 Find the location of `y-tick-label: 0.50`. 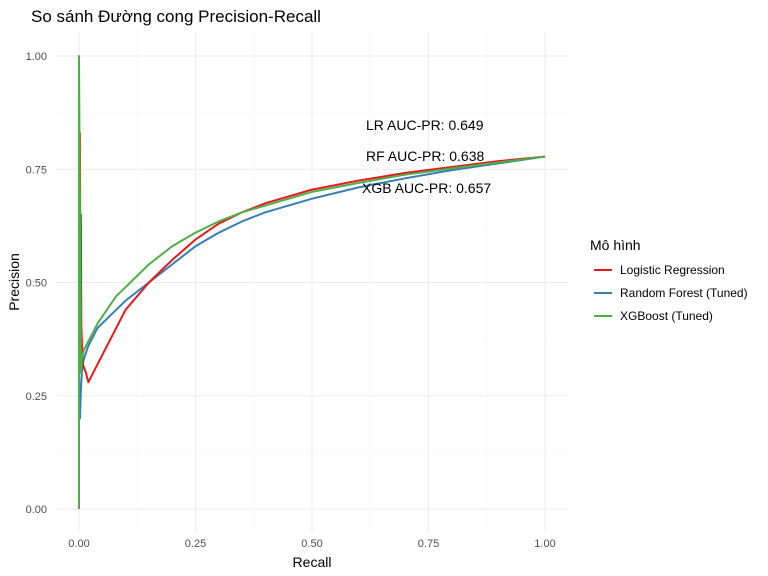

y-tick-label: 0.50 is located at coordinates (36, 284).